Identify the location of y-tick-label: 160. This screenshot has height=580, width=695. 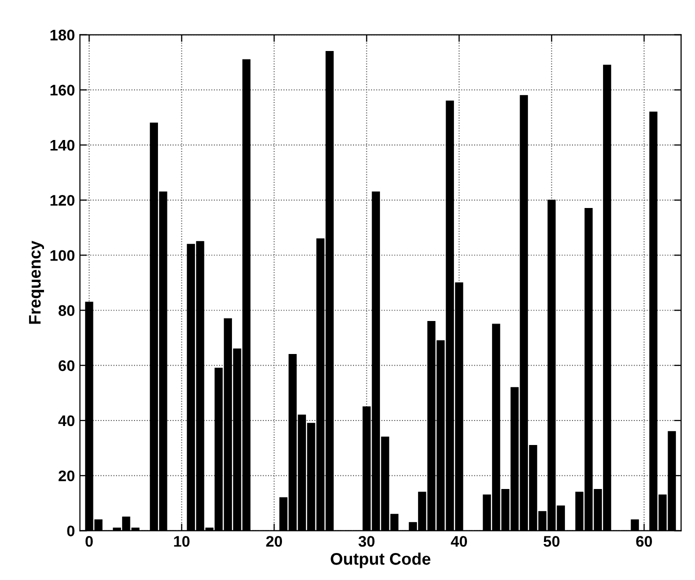
(62, 90).